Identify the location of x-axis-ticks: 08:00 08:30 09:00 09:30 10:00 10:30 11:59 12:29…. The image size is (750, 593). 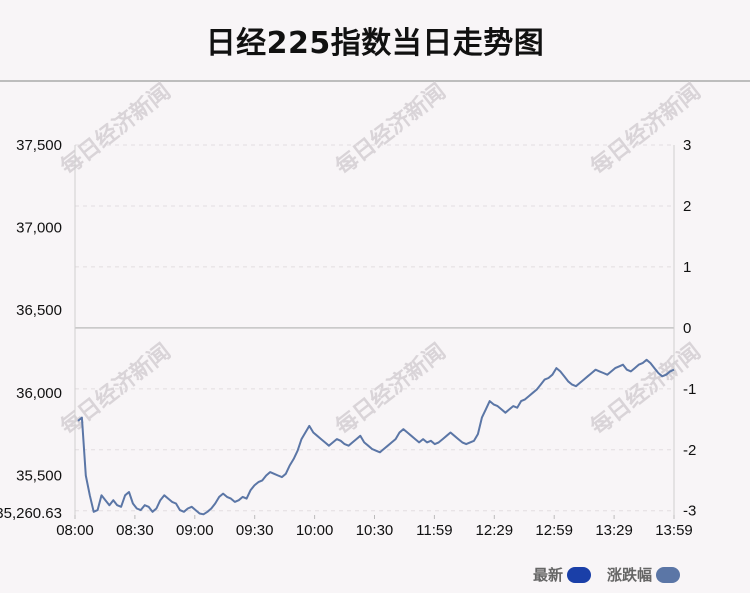
(374, 527).